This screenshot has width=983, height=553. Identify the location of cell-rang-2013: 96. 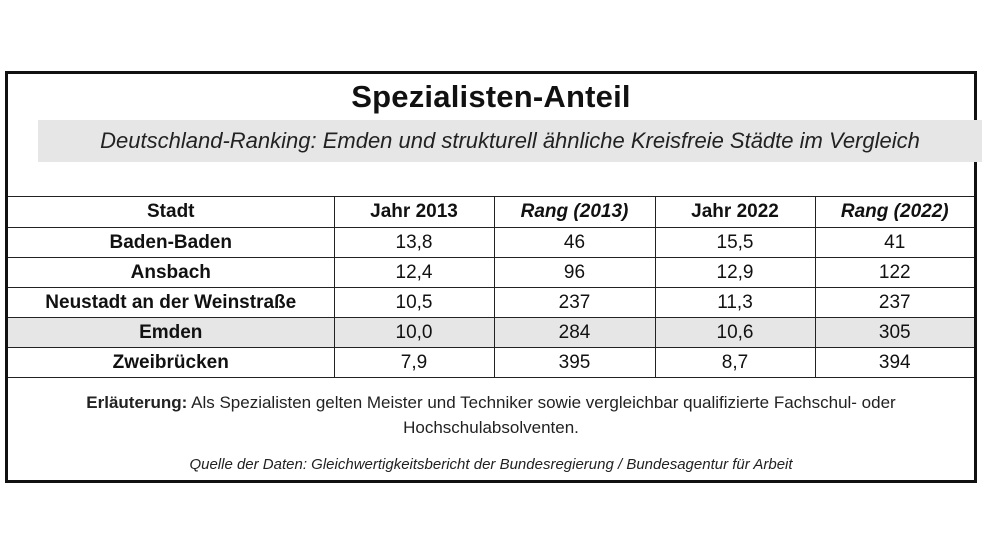
(574, 272).